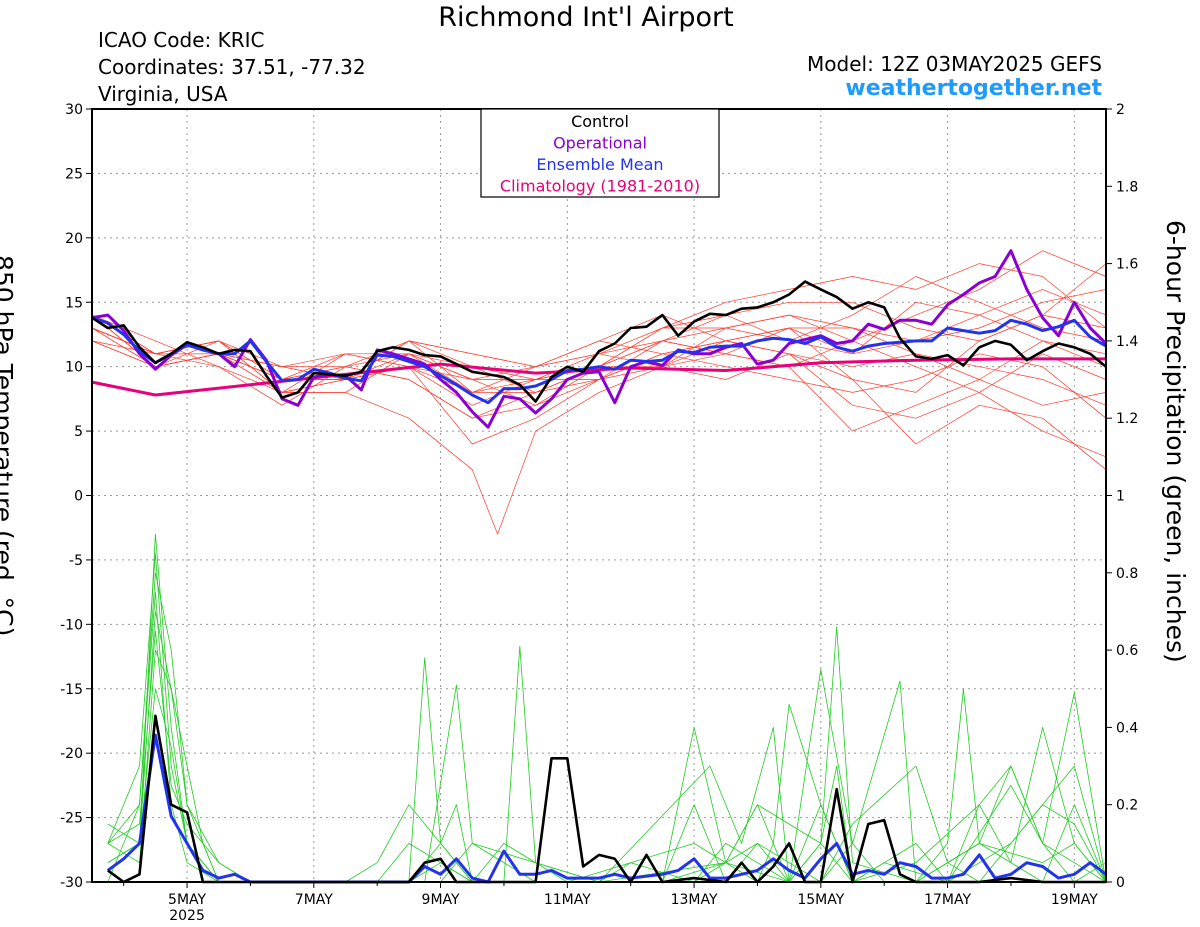 Image resolution: width=1200 pixels, height=927 pixels. I want to click on control-temp-line, so click(599, 341).